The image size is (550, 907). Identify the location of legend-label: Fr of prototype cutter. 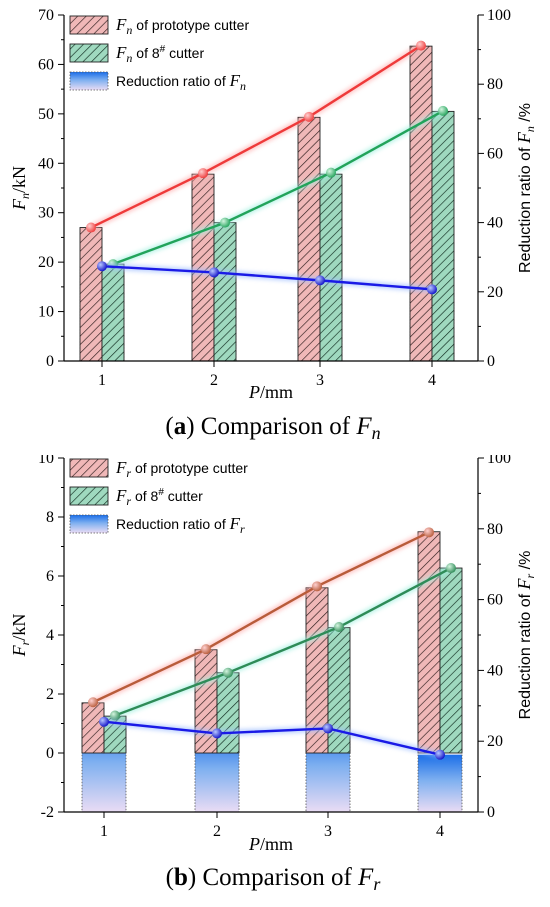
(181, 469).